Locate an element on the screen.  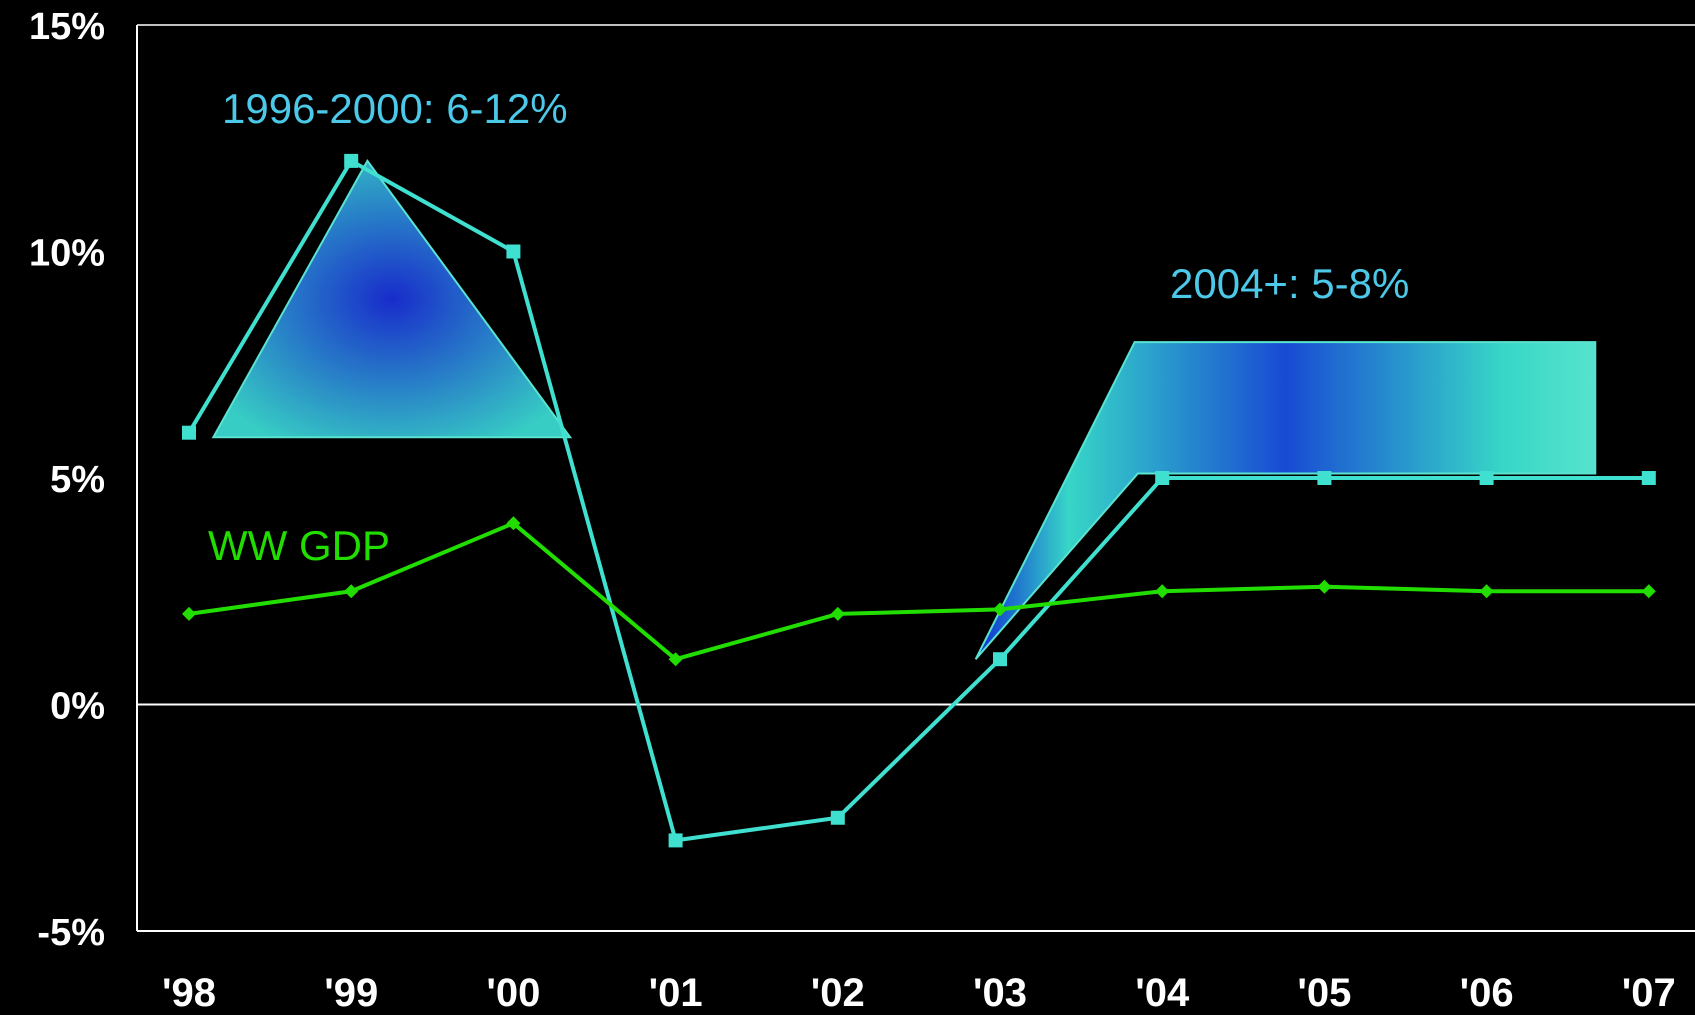
x-tick-label: '04 is located at coordinates (1162, 993).